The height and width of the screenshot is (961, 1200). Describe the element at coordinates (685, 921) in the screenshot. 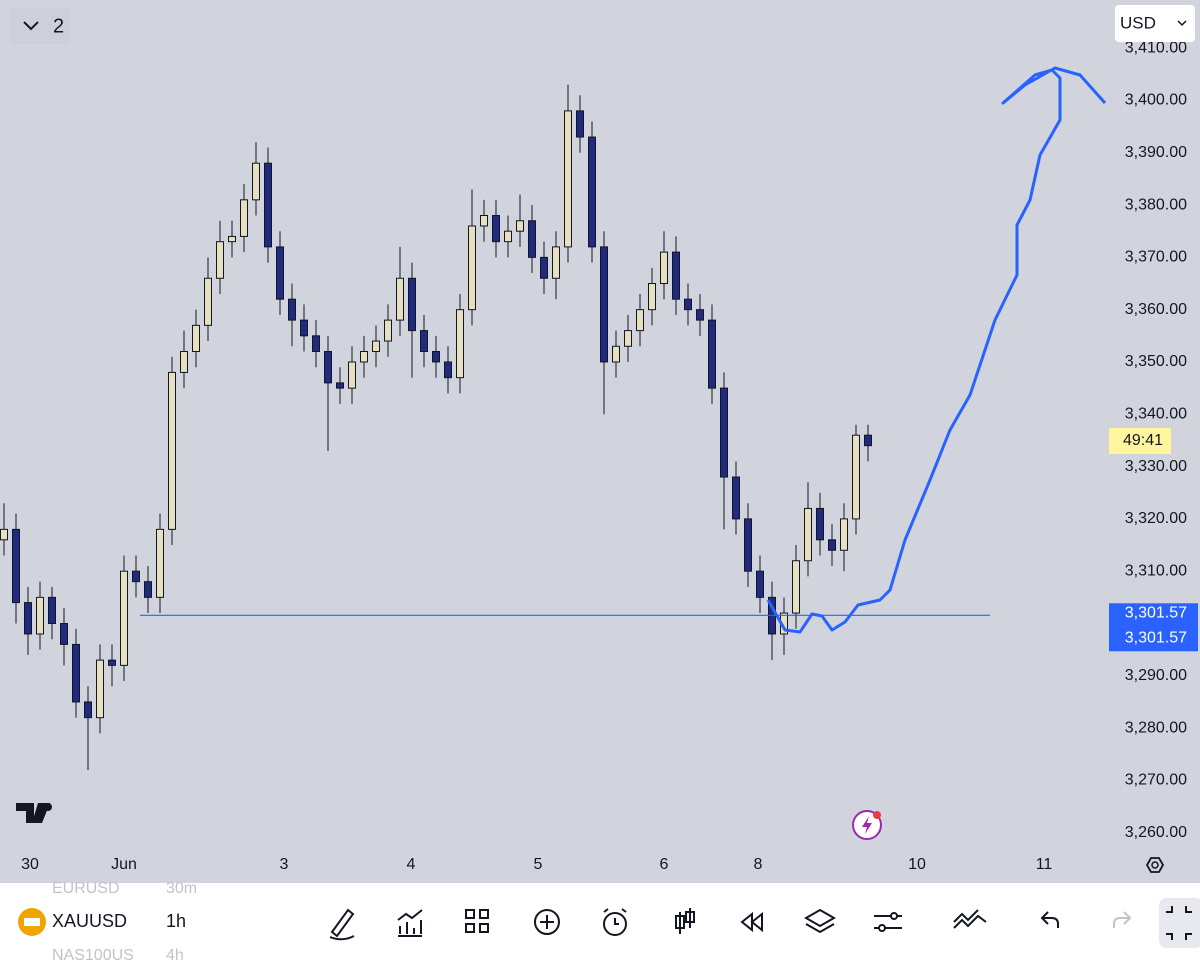

I see `chart-type` at that location.